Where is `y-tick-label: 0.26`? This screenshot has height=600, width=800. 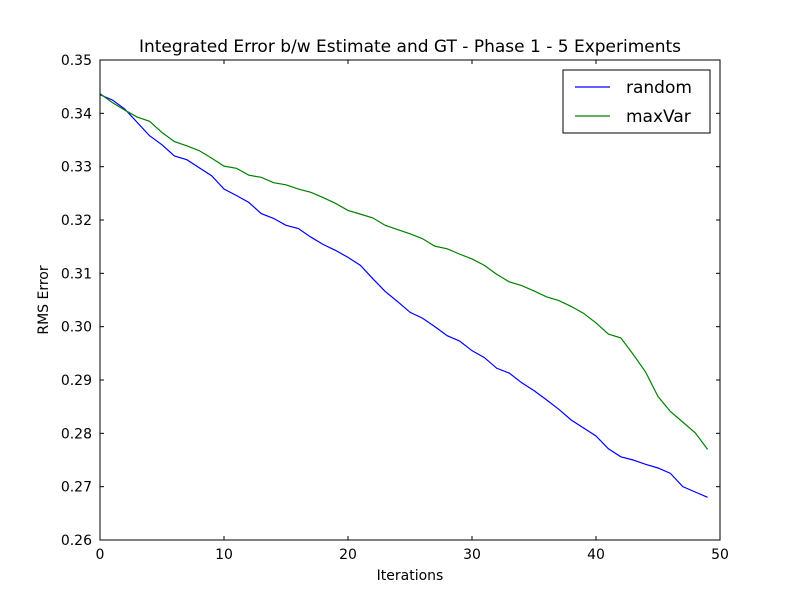
y-tick-label: 0.26 is located at coordinates (76, 541).